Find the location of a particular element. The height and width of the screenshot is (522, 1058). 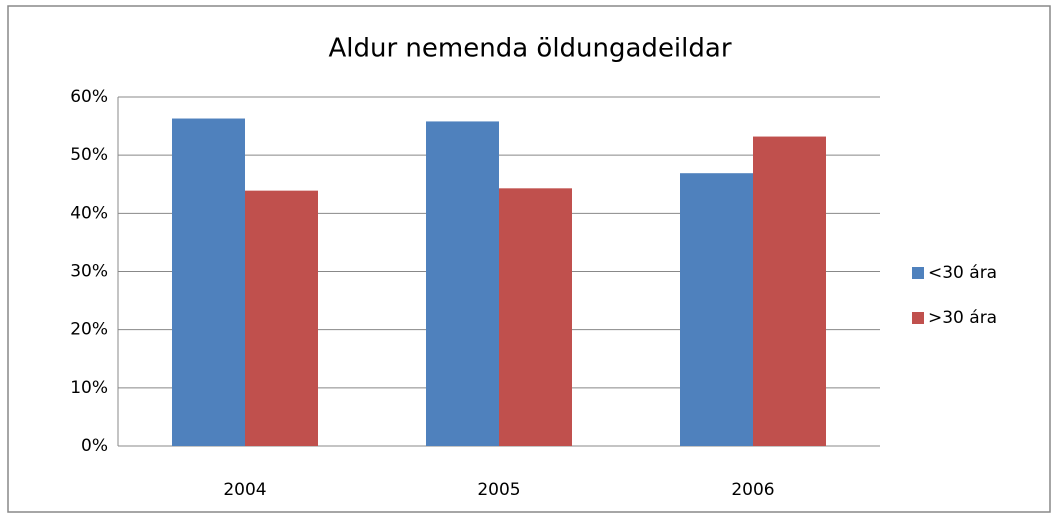

y-tick-label: 40% is located at coordinates (89, 213).